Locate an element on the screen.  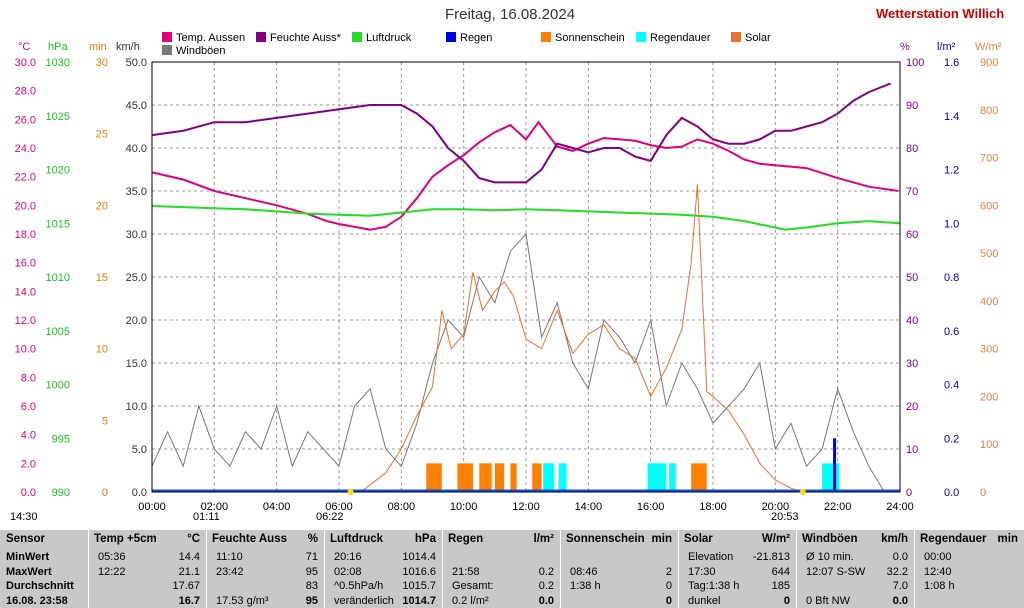
table-row: veränderlich 1014.7 is located at coordinates (383, 601).